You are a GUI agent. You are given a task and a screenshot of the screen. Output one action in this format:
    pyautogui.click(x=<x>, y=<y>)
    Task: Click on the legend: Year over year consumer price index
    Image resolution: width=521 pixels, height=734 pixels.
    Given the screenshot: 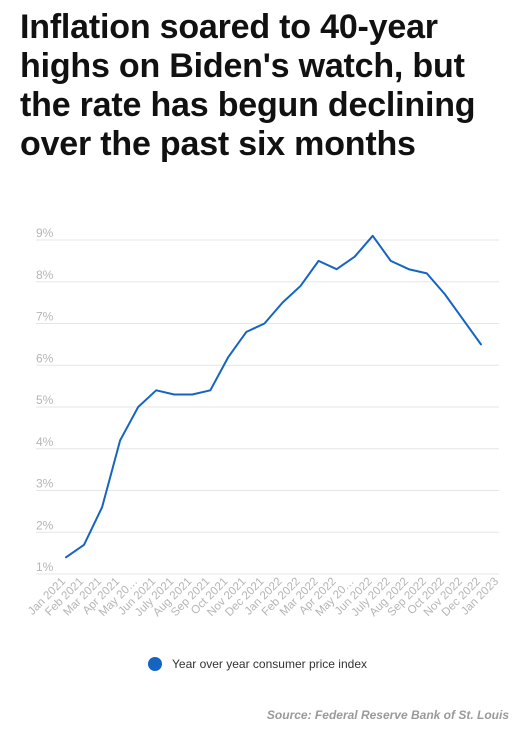 What is the action you would take?
    pyautogui.click(x=257, y=664)
    